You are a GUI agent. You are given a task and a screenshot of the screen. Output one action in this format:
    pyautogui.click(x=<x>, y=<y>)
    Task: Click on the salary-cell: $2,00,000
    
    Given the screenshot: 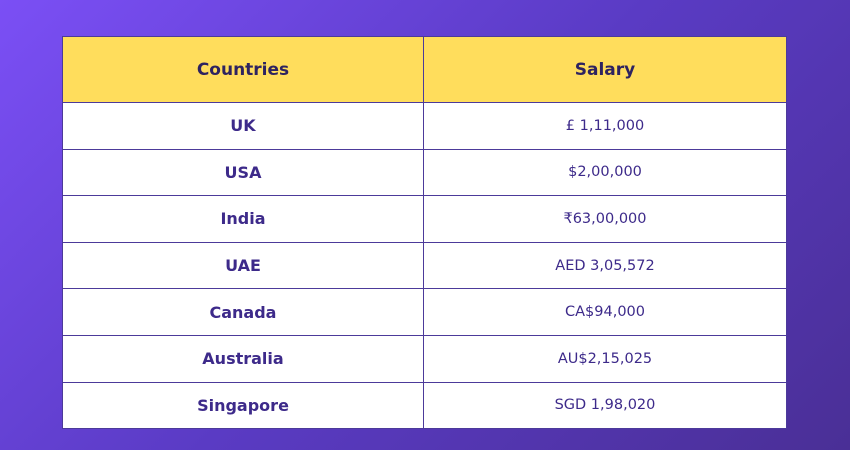 What is the action you would take?
    pyautogui.click(x=605, y=172)
    